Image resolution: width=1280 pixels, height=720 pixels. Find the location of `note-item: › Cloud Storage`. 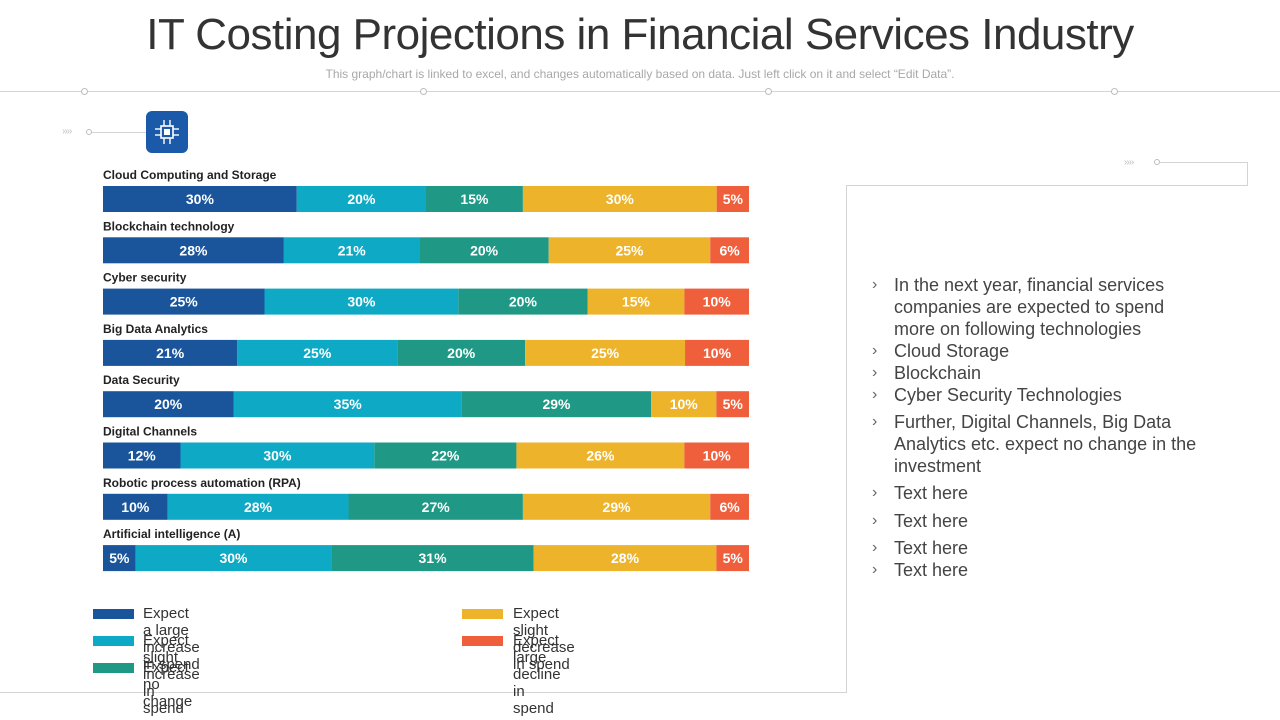

note-item: › Cloud Storage is located at coordinates (1037, 351).